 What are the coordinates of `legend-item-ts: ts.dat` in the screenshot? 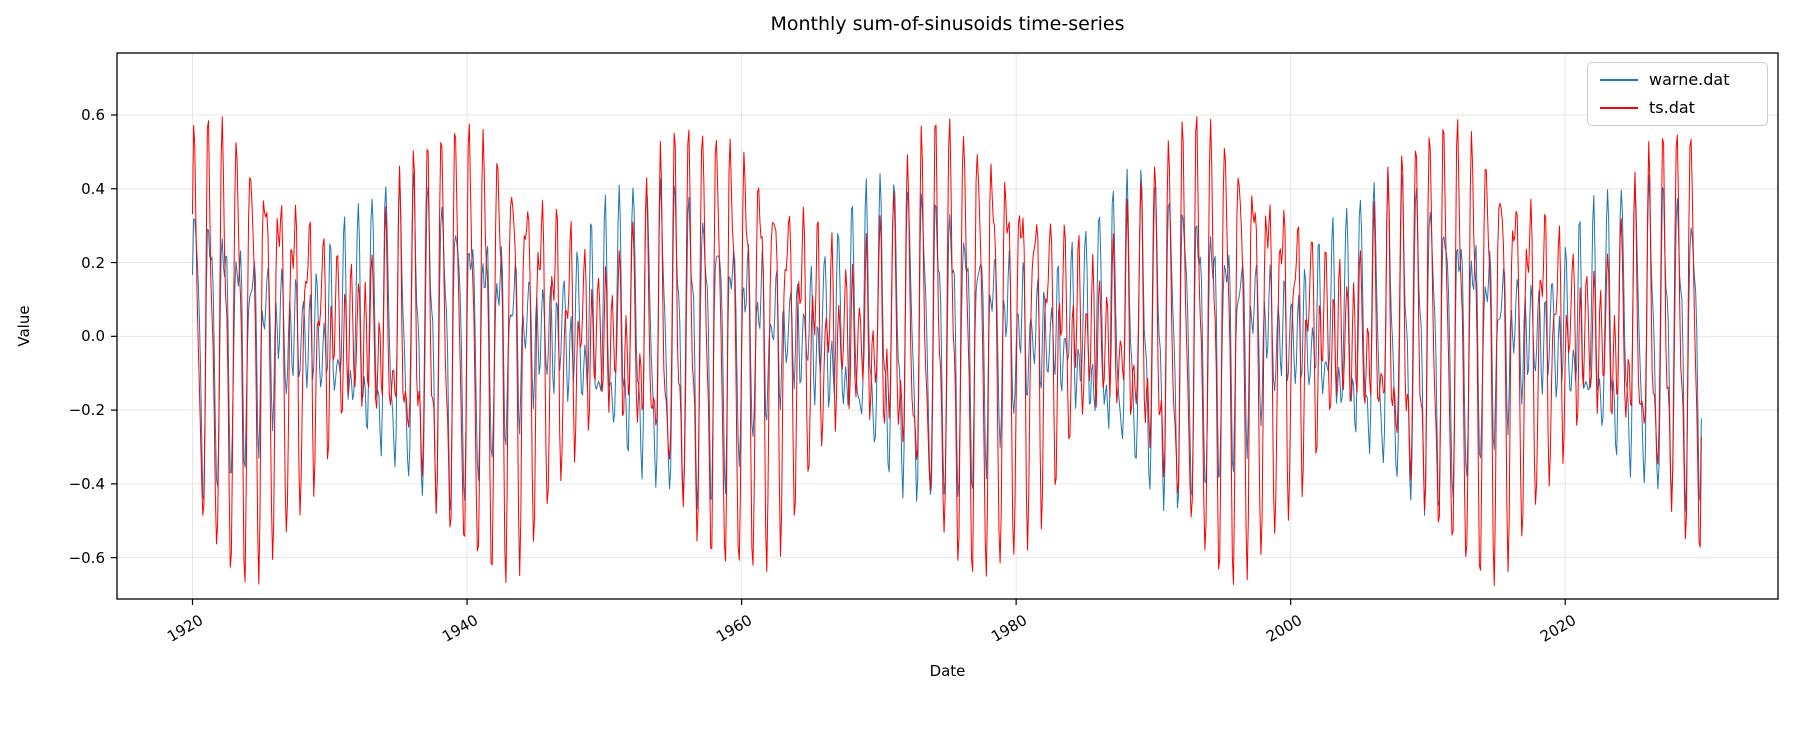 It's located at (1677, 108).